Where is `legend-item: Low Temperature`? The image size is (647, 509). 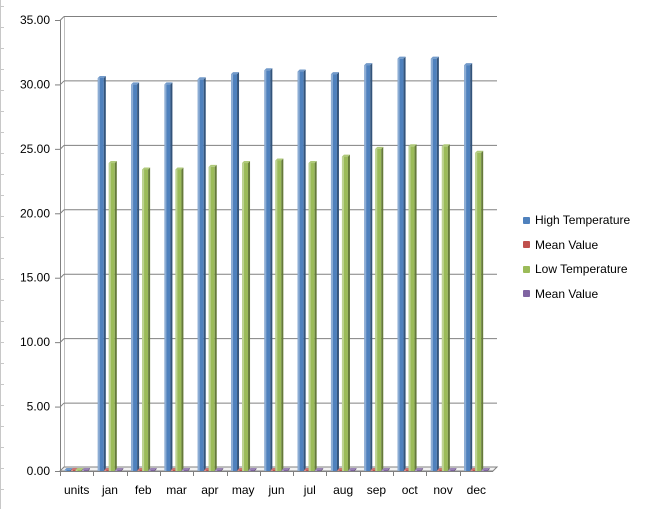
legend-item: Low Temperature is located at coordinates (576, 269).